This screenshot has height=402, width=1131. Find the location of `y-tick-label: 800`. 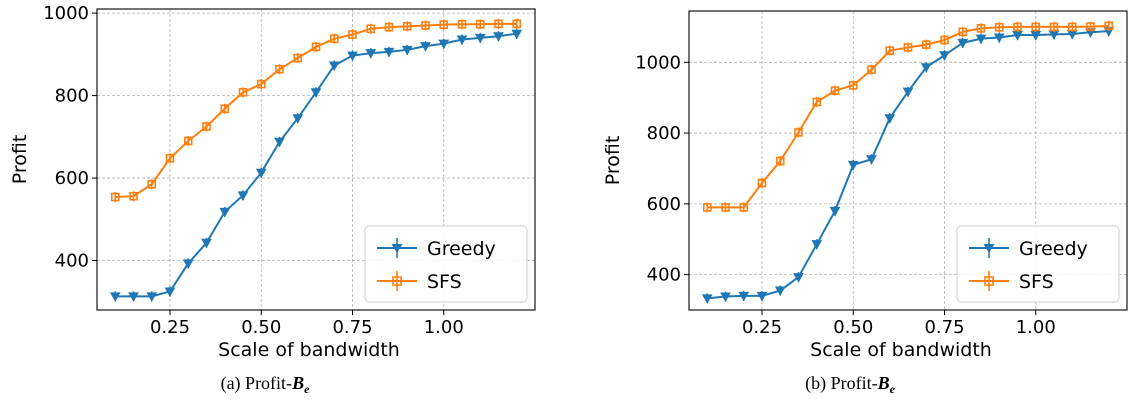

y-tick-label: 800 is located at coordinates (72, 96).